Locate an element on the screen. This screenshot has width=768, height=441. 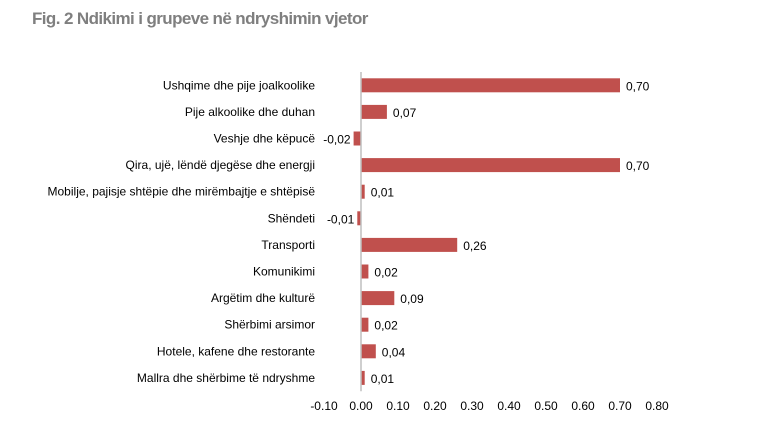
x-tick-label: 0.30 is located at coordinates (472, 406).